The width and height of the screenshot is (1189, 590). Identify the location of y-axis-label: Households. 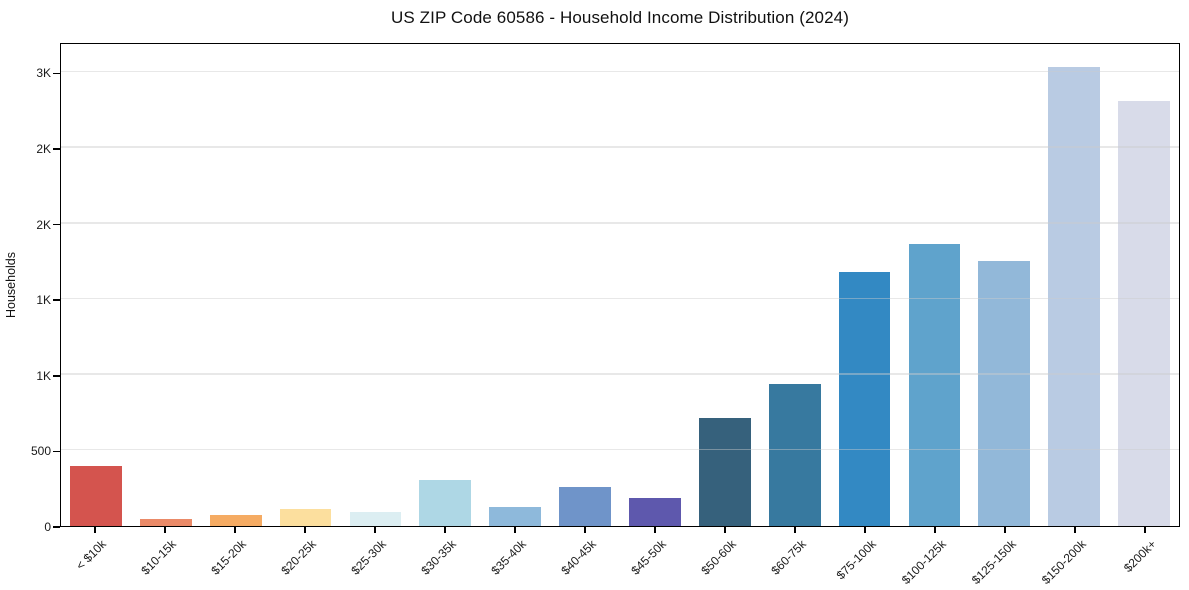
(11, 285).